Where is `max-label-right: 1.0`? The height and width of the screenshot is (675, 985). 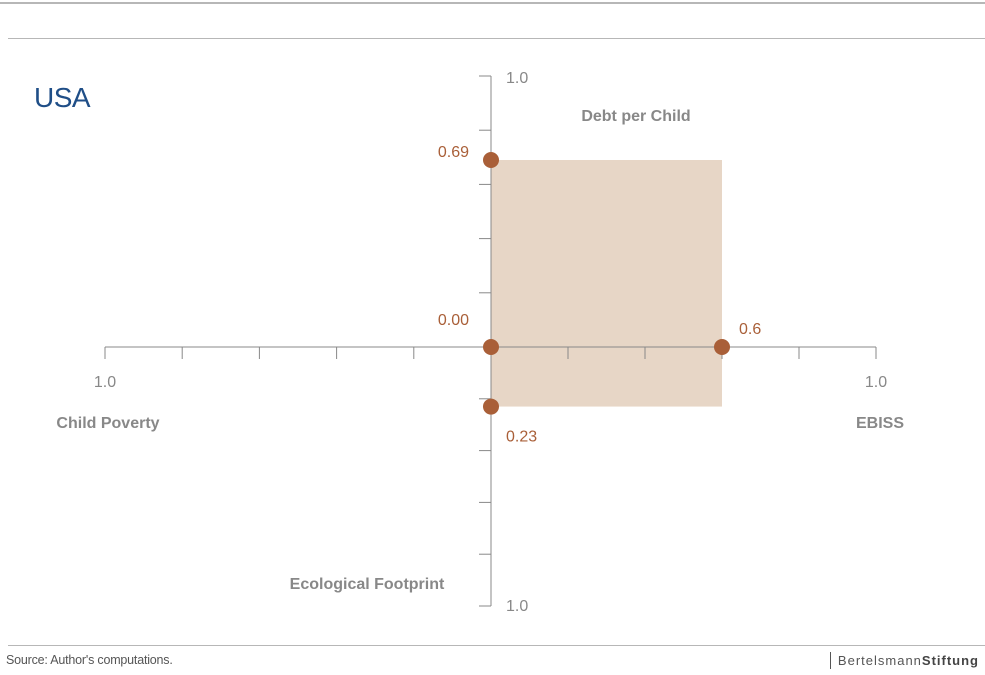
max-label-right: 1.0 is located at coordinates (876, 382).